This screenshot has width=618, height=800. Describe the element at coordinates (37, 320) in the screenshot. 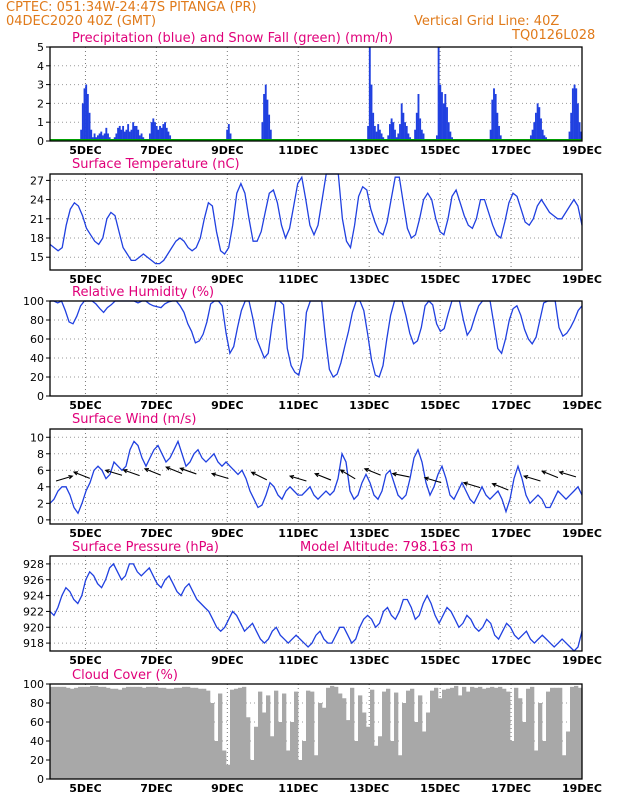

I see `y-tick-label: 80` at that location.